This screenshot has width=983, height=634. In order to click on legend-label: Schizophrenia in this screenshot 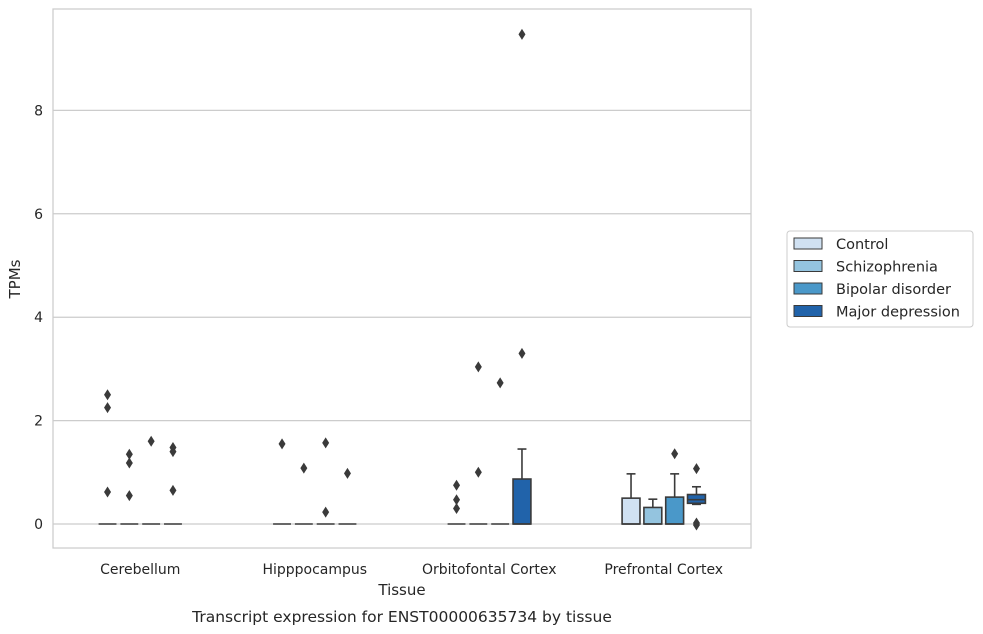, I will do `click(887, 268)`.